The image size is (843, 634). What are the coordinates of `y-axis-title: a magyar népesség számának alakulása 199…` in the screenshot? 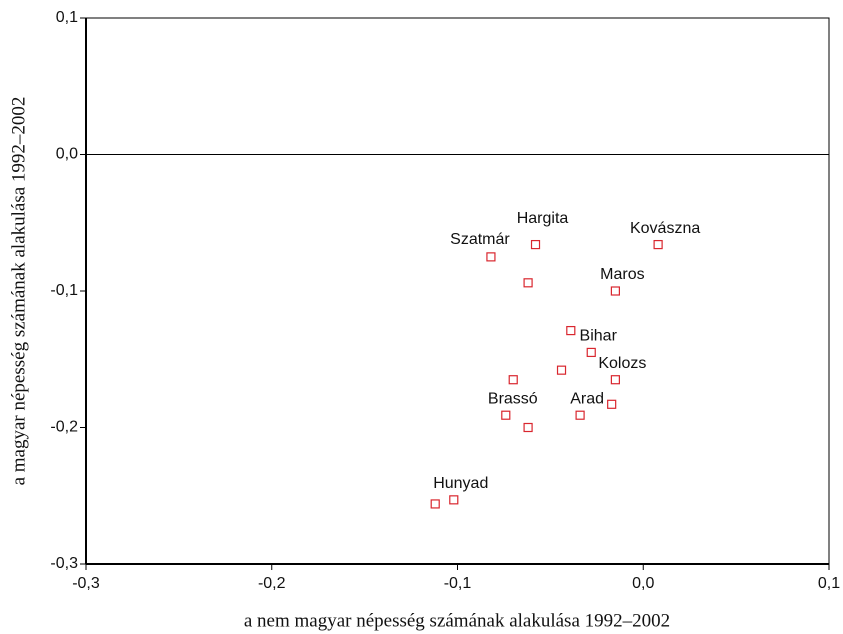 It's located at (18, 291).